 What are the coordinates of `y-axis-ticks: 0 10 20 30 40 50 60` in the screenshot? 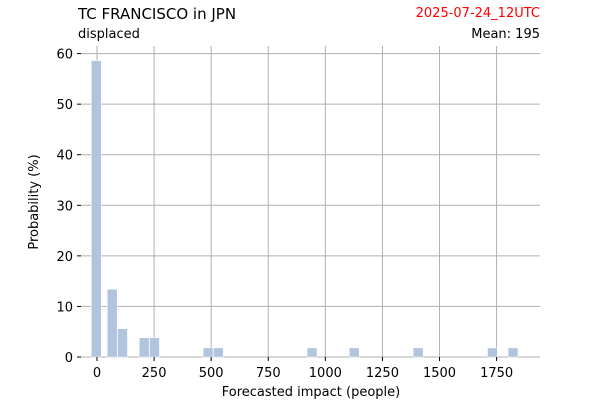 It's located at (68, 207).